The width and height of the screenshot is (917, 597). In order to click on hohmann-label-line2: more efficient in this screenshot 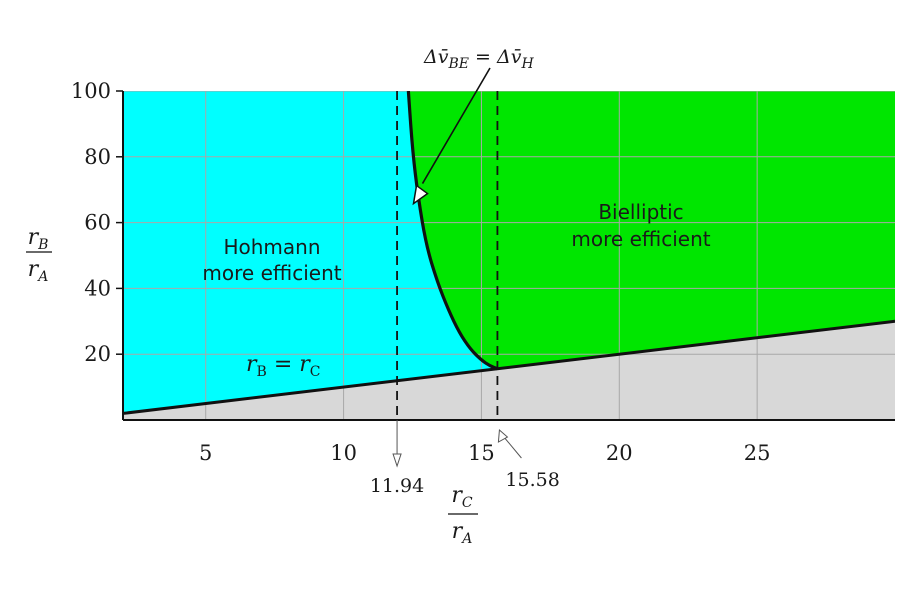, I will do `click(271, 273)`.